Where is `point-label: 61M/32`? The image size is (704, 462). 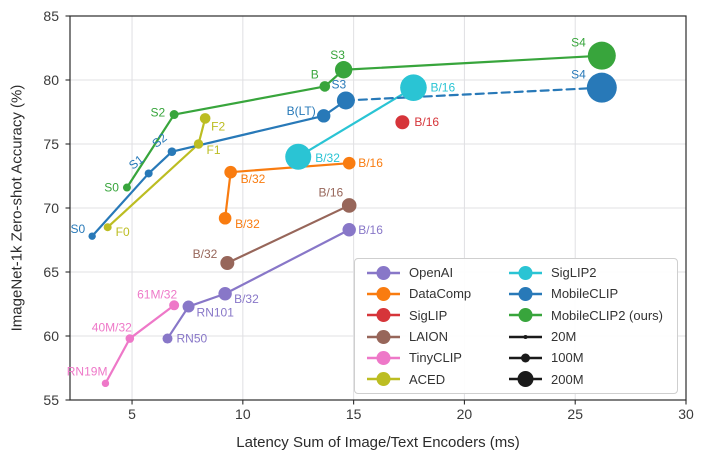
point-label: 61M/32 is located at coordinates (157, 294).